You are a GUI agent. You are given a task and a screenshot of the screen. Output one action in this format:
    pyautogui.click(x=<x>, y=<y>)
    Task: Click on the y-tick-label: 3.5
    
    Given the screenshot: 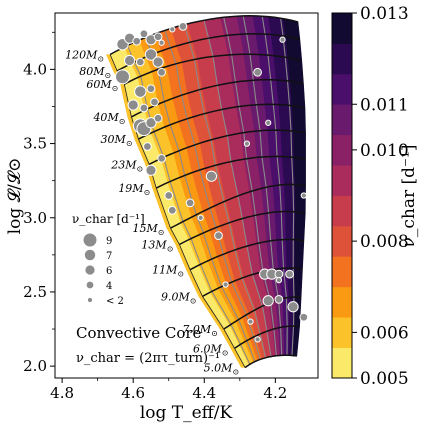 What is the action you would take?
    pyautogui.click(x=35, y=144)
    